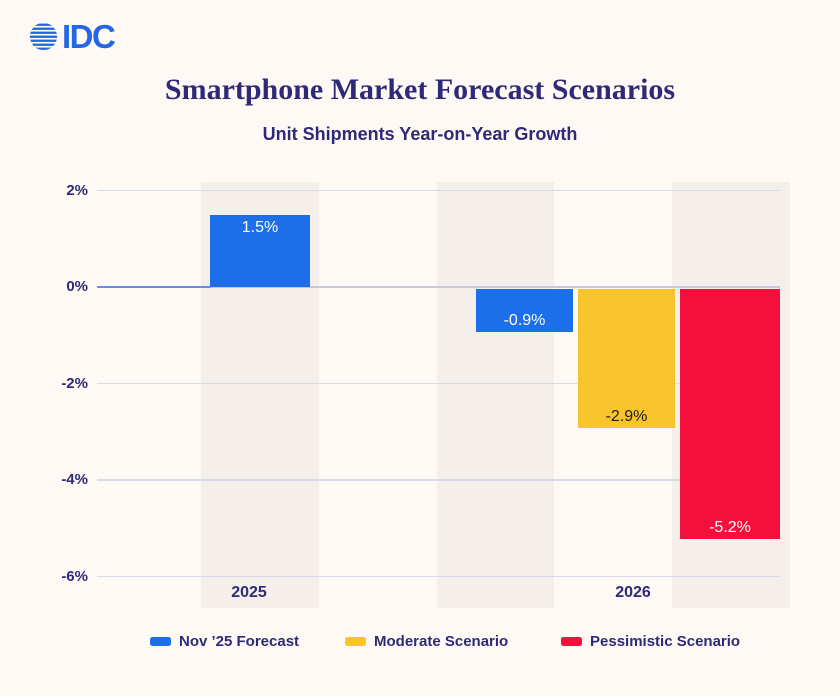 The height and width of the screenshot is (700, 840). What do you see at coordinates (438, 287) in the screenshot?
I see `gridline-0pct` at bounding box center [438, 287].